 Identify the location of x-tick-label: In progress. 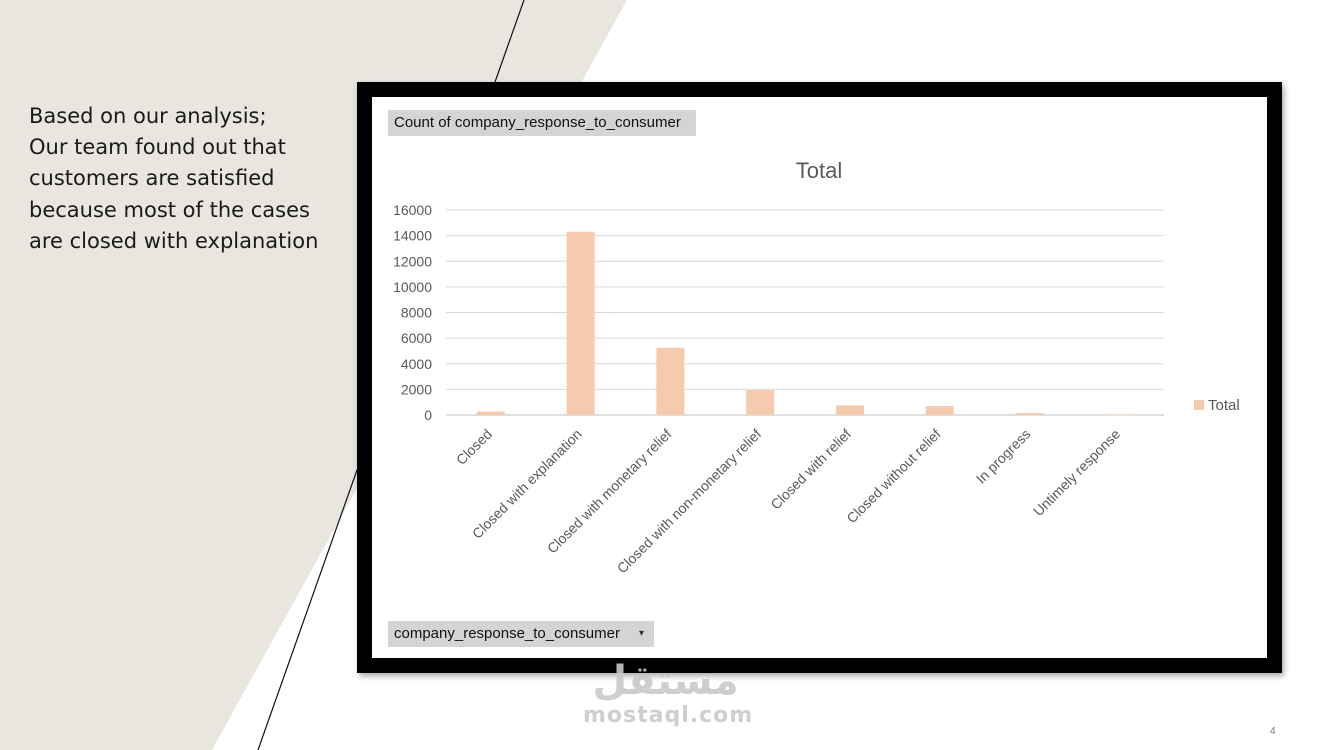
(1003, 456).